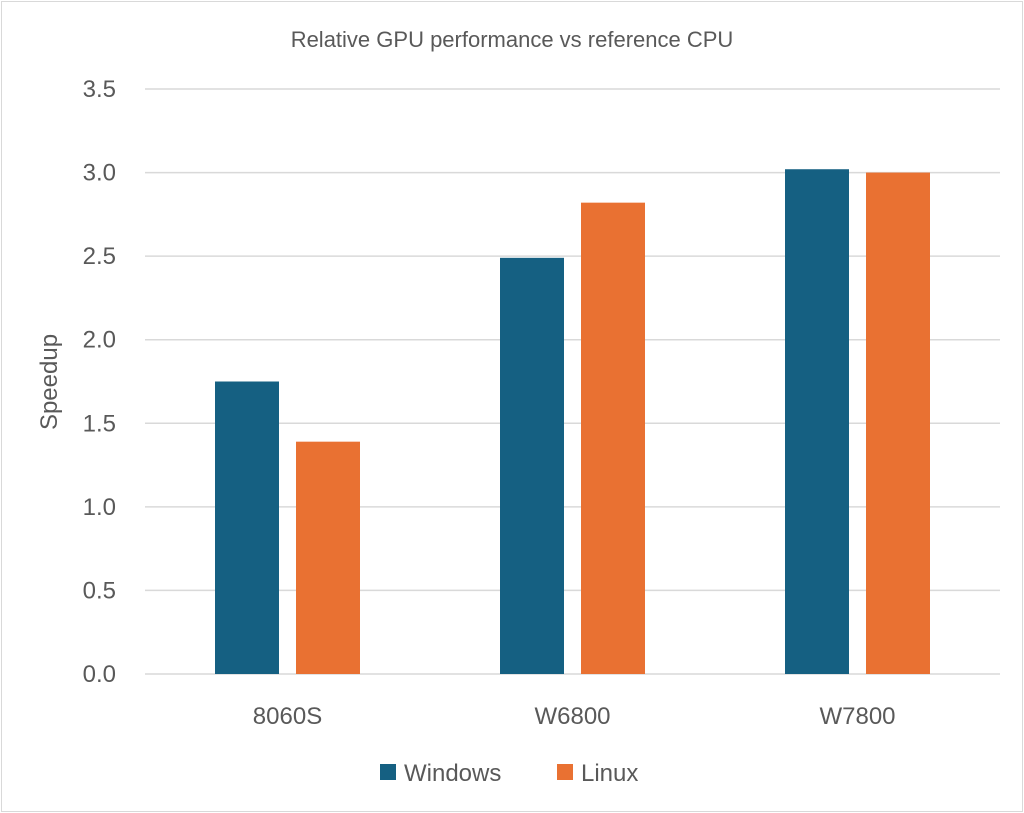 The height and width of the screenshot is (813, 1024). I want to click on y-tick-label: 3.0, so click(99, 173).